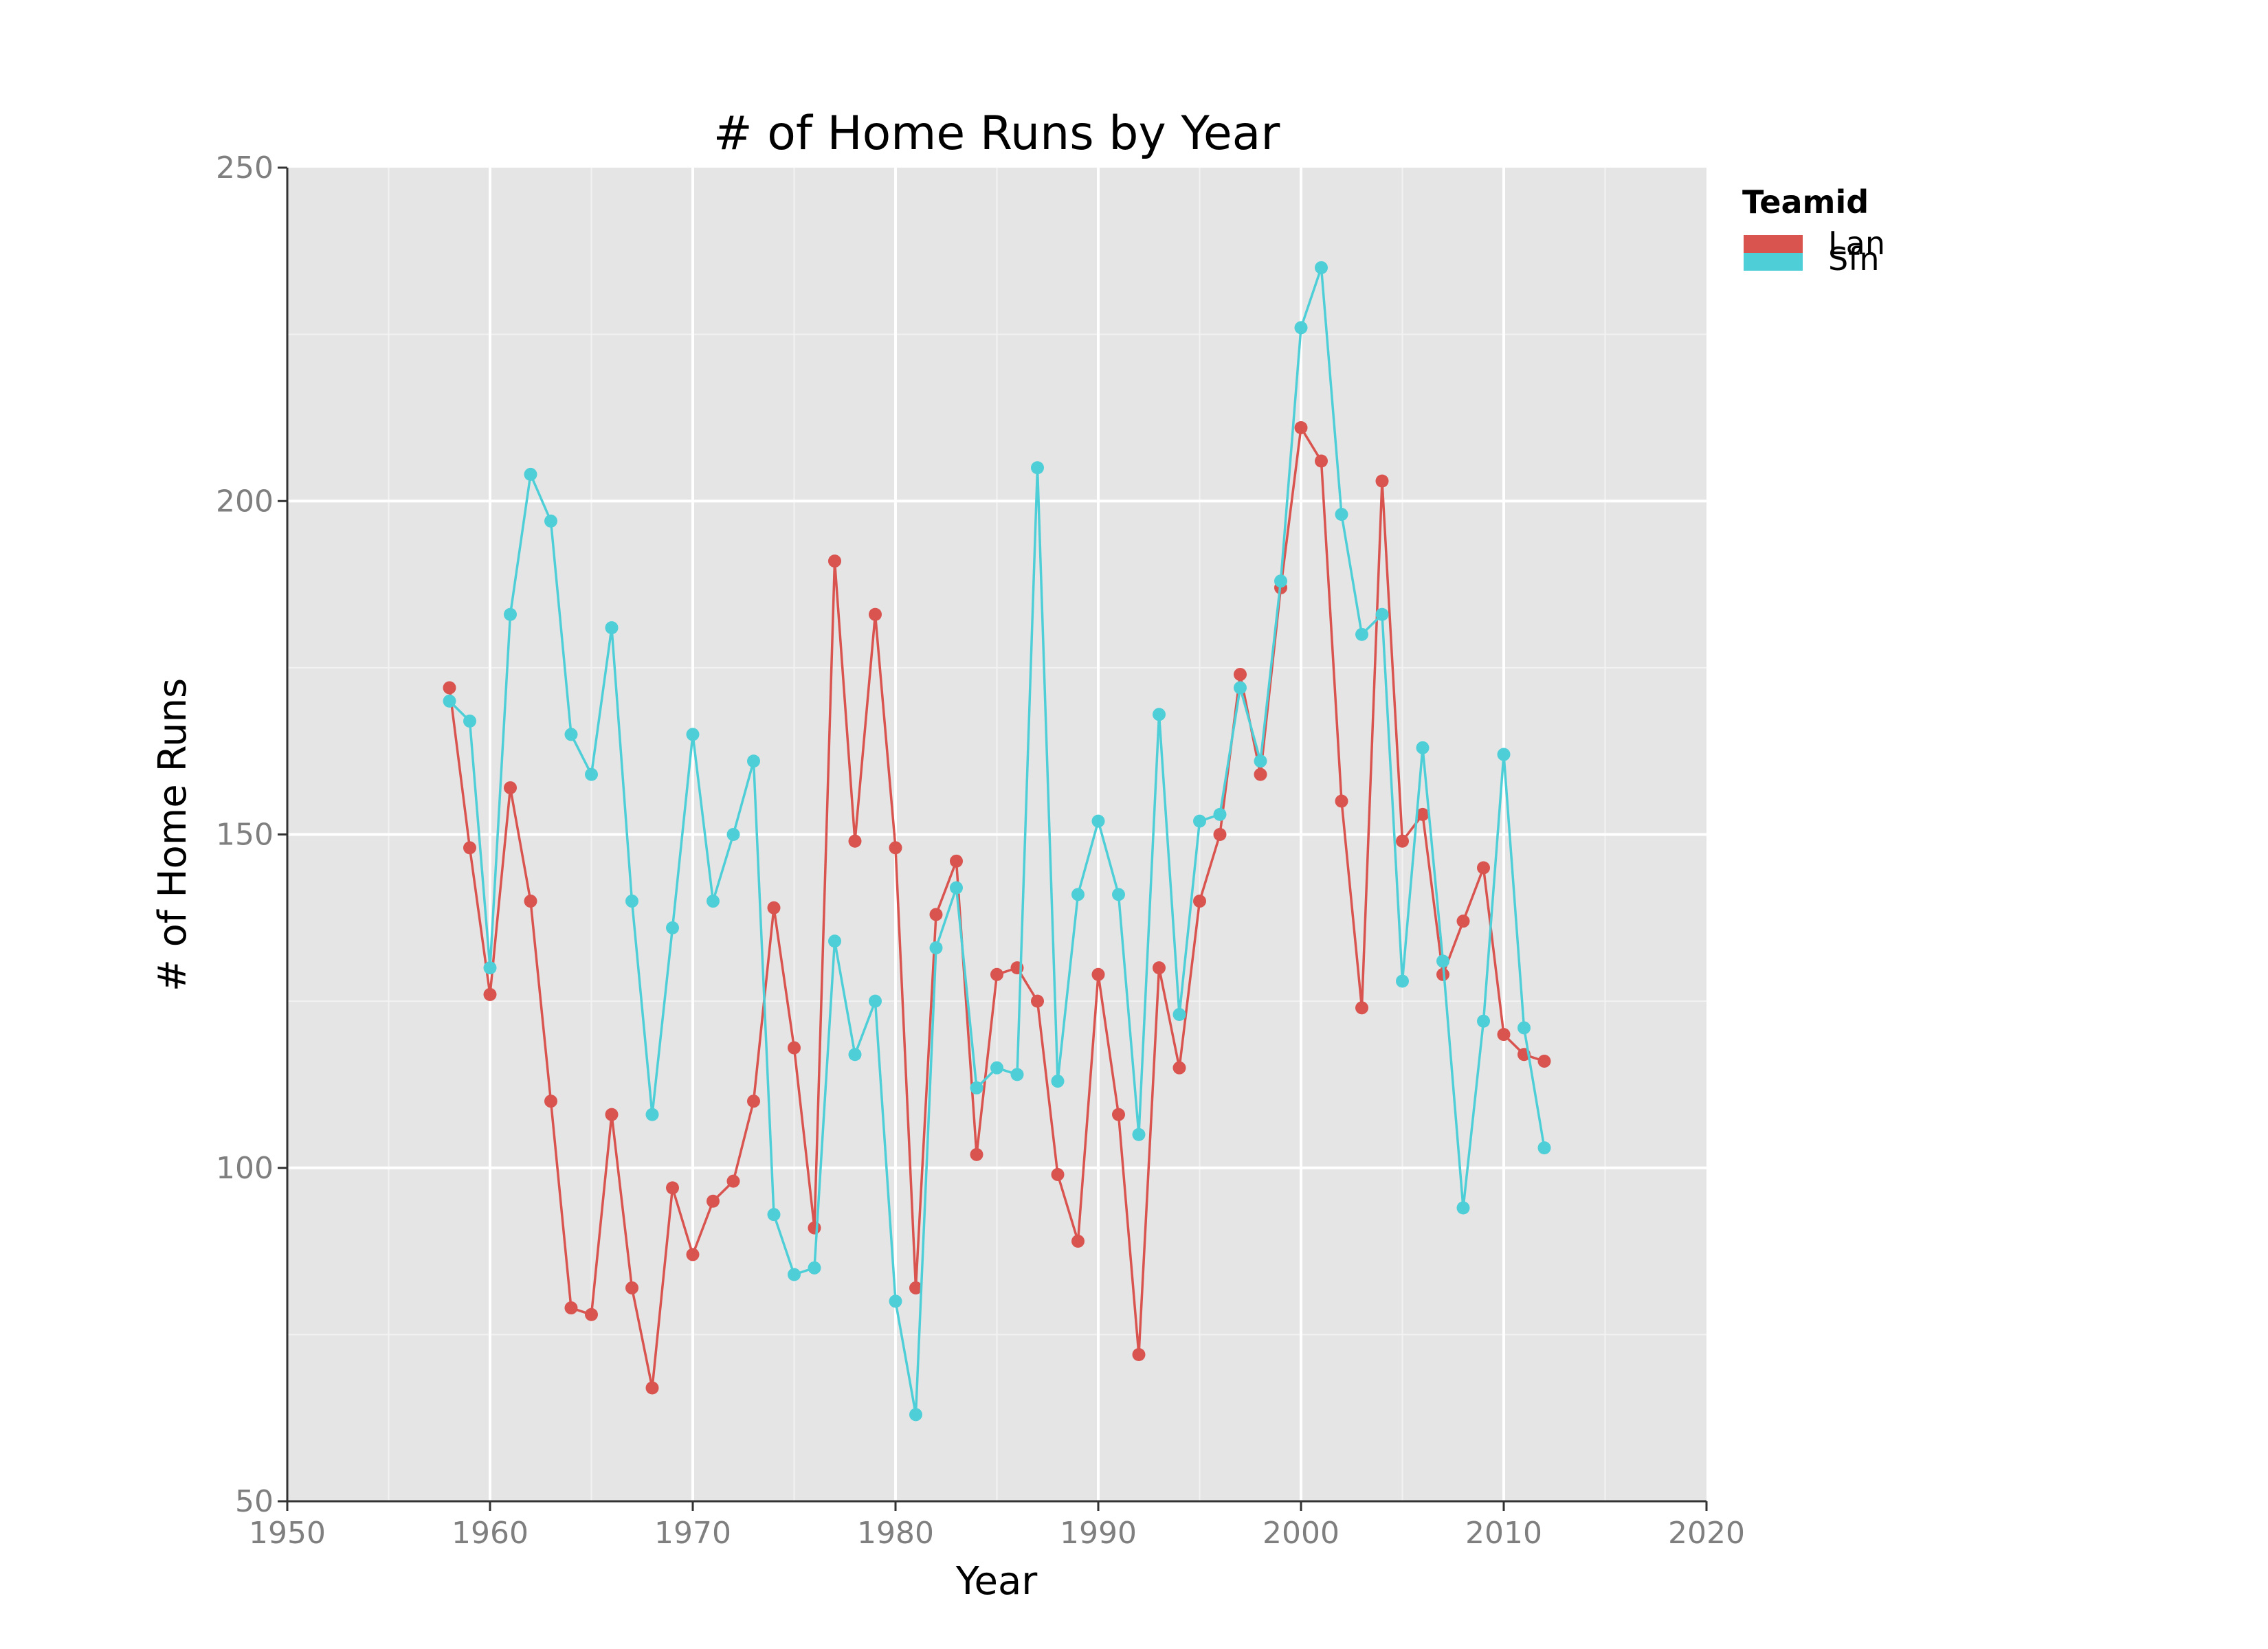 The height and width of the screenshot is (1649, 2268). I want to click on y-tick-label: 200, so click(245, 501).